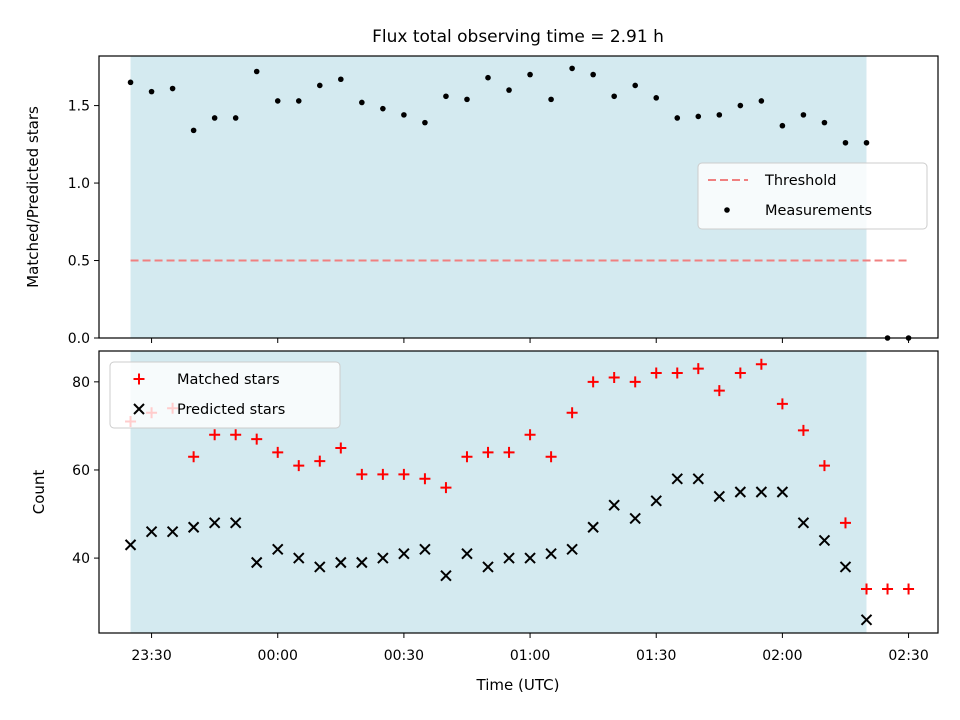 This screenshot has width=960, height=720. Describe the element at coordinates (151, 656) in the screenshot. I see `x-tick-label: 23:30` at that location.